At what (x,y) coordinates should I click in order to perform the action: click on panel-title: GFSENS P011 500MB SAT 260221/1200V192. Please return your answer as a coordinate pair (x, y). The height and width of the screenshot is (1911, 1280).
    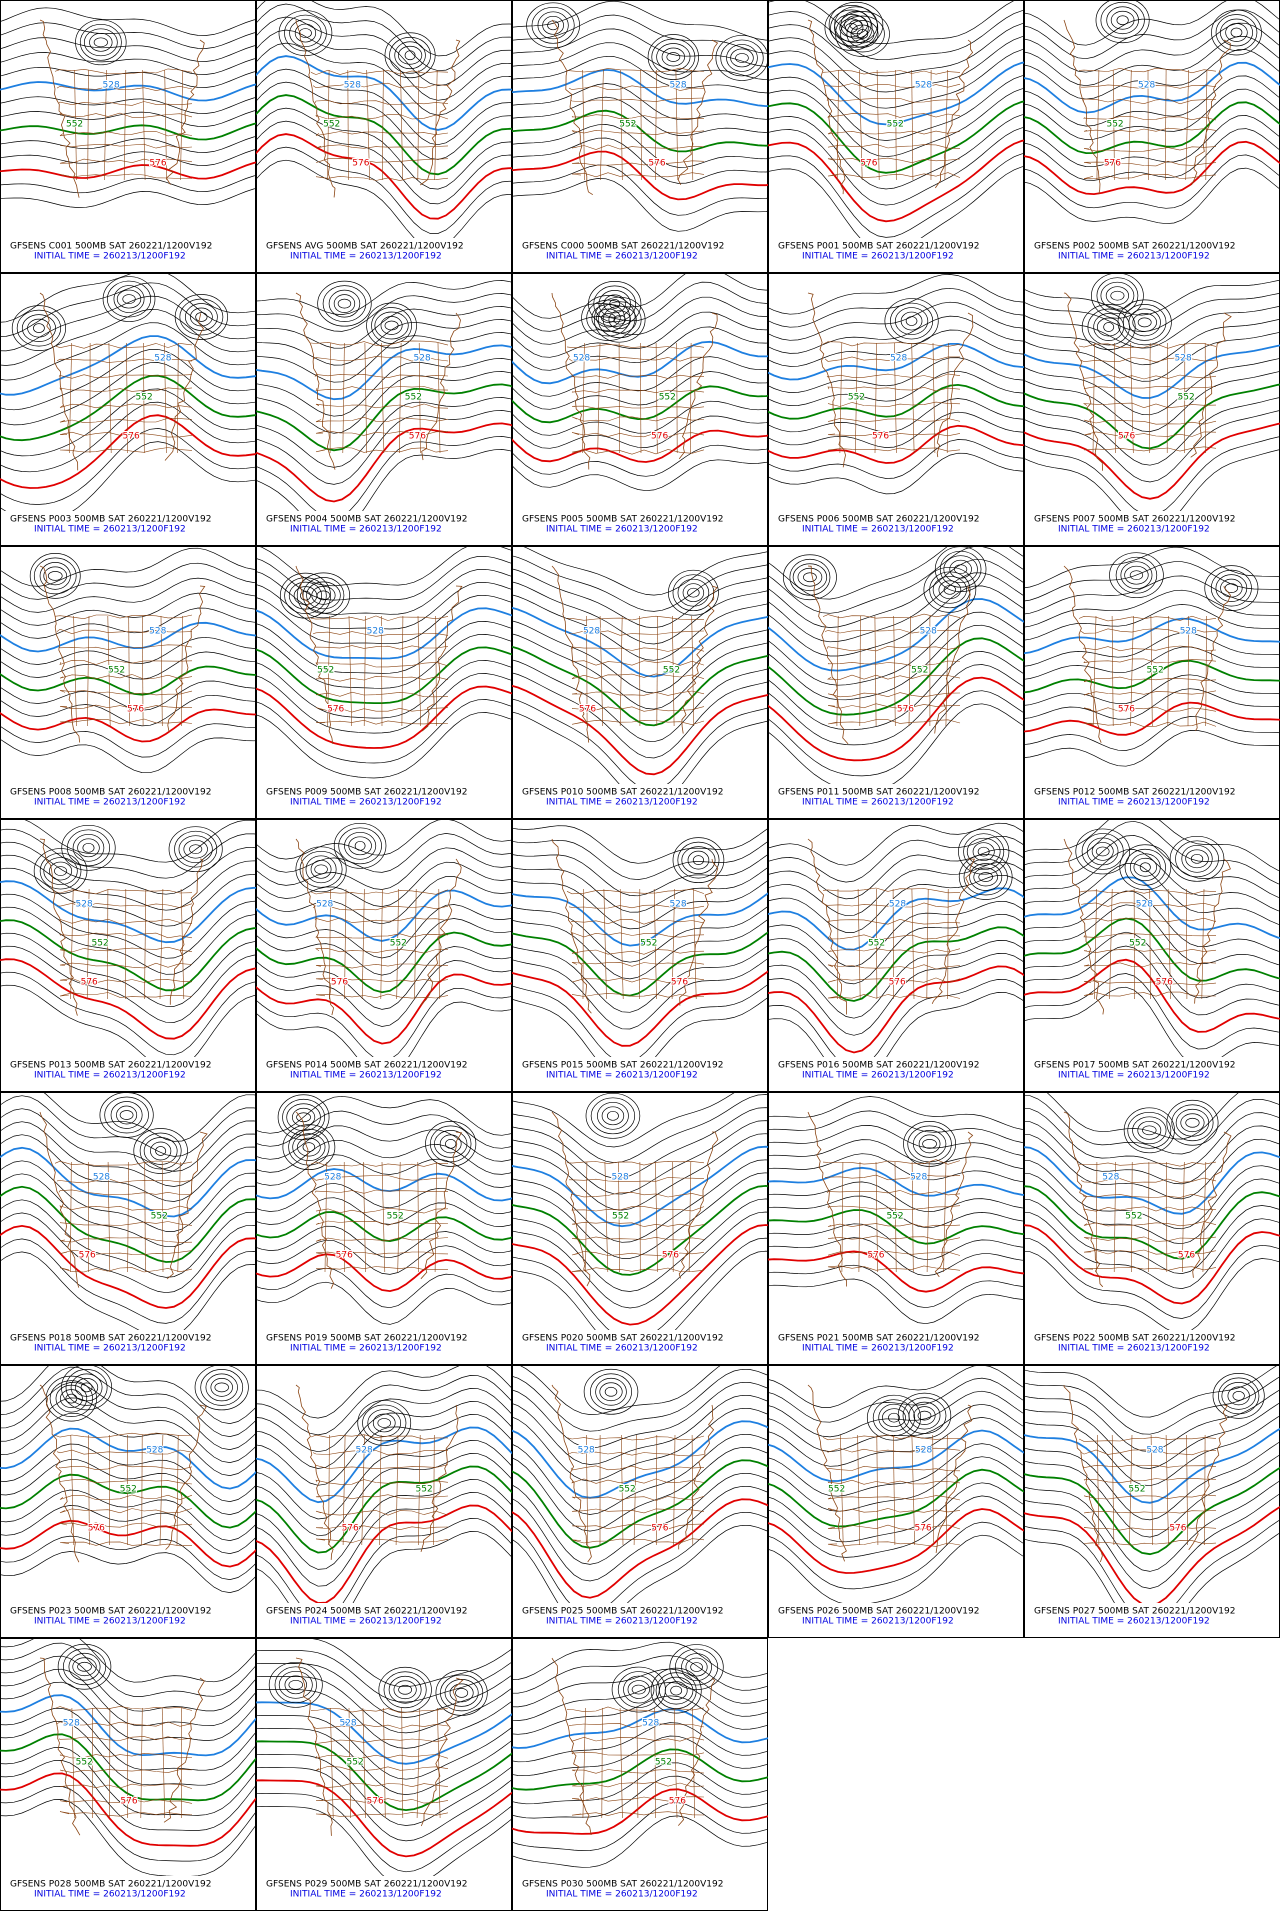
    Looking at the image, I should click on (878, 793).